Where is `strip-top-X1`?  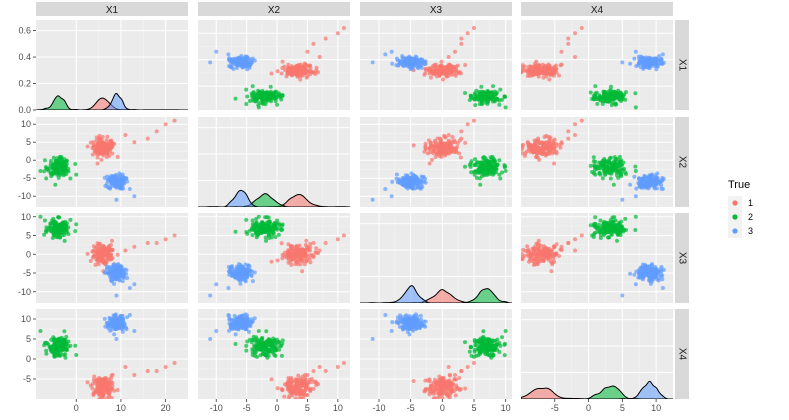 strip-top-X1 is located at coordinates (112, 9).